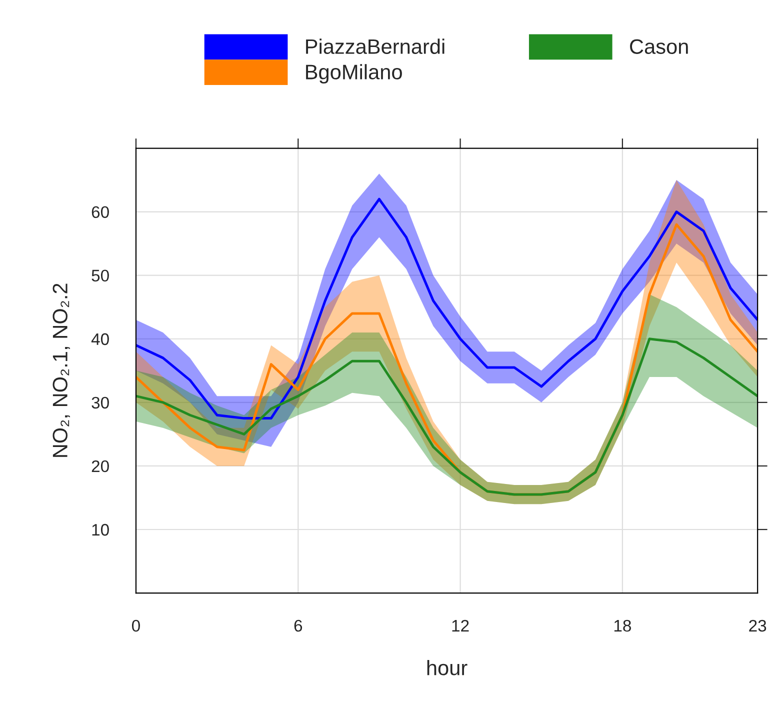 The height and width of the screenshot is (706, 777). What do you see at coordinates (136, 626) in the screenshot?
I see `x-tick-label: 0` at bounding box center [136, 626].